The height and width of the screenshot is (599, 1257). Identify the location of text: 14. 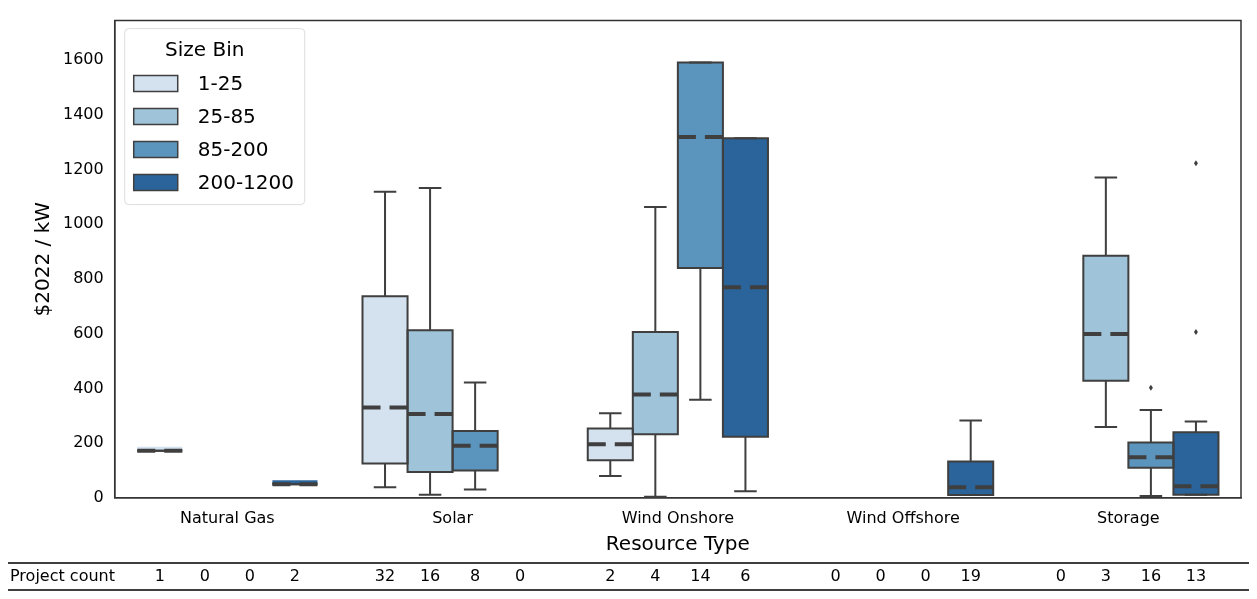
(700, 576).